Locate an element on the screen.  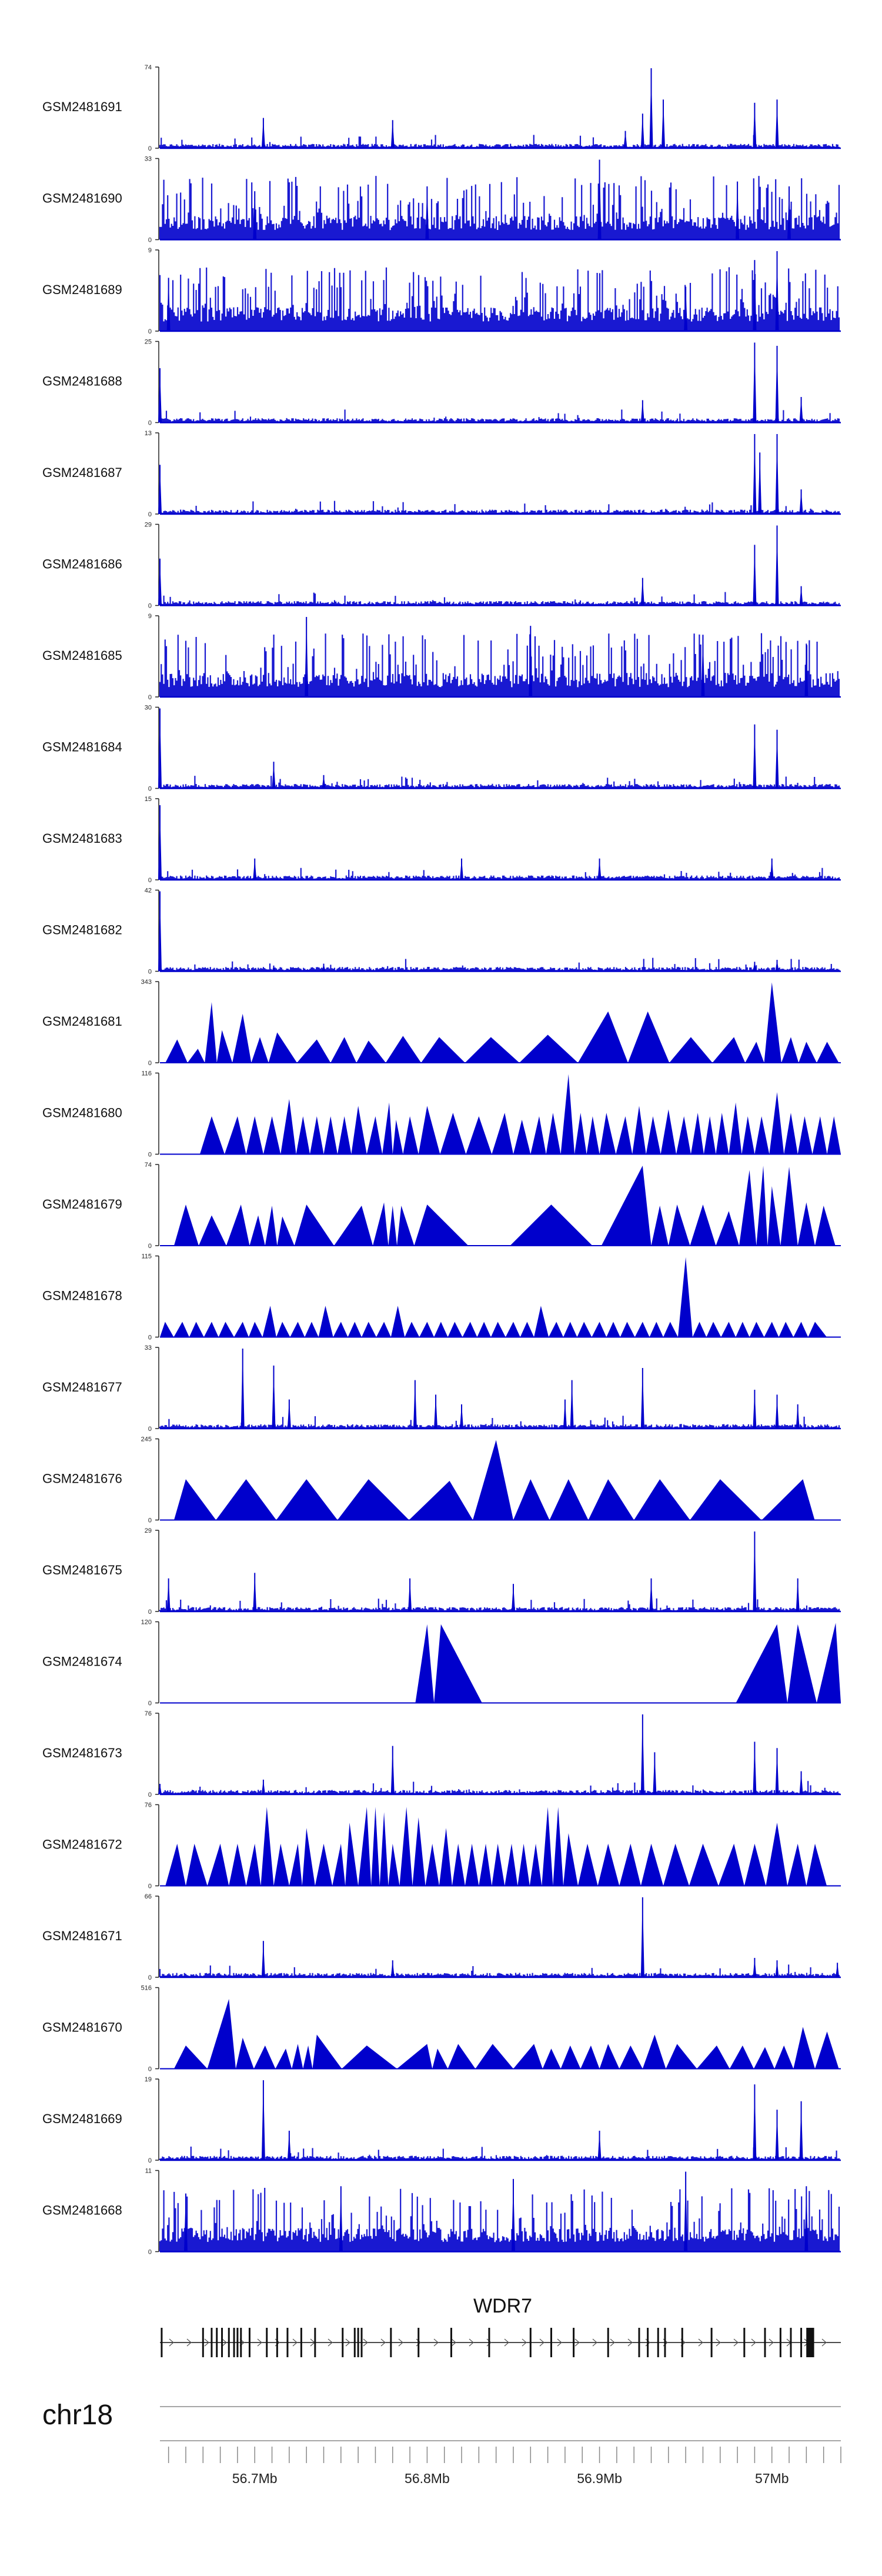
track-GSM2481674: GSM2481674 120 0 is located at coordinates (441, 1663).